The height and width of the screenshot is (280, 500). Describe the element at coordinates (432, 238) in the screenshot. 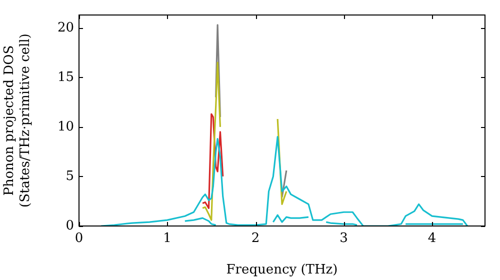

I see `x-tick-label: 4` at that location.